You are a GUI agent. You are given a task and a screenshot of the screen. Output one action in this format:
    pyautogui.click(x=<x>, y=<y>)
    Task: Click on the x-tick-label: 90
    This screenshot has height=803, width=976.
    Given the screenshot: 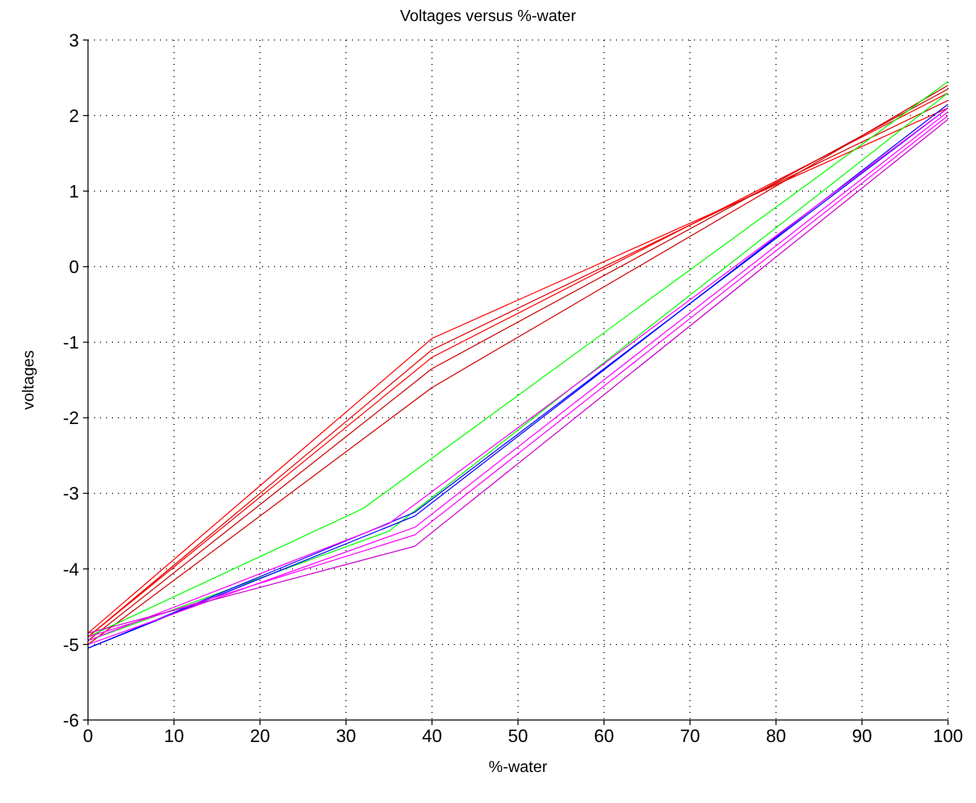 What is the action you would take?
    pyautogui.click(x=862, y=736)
    